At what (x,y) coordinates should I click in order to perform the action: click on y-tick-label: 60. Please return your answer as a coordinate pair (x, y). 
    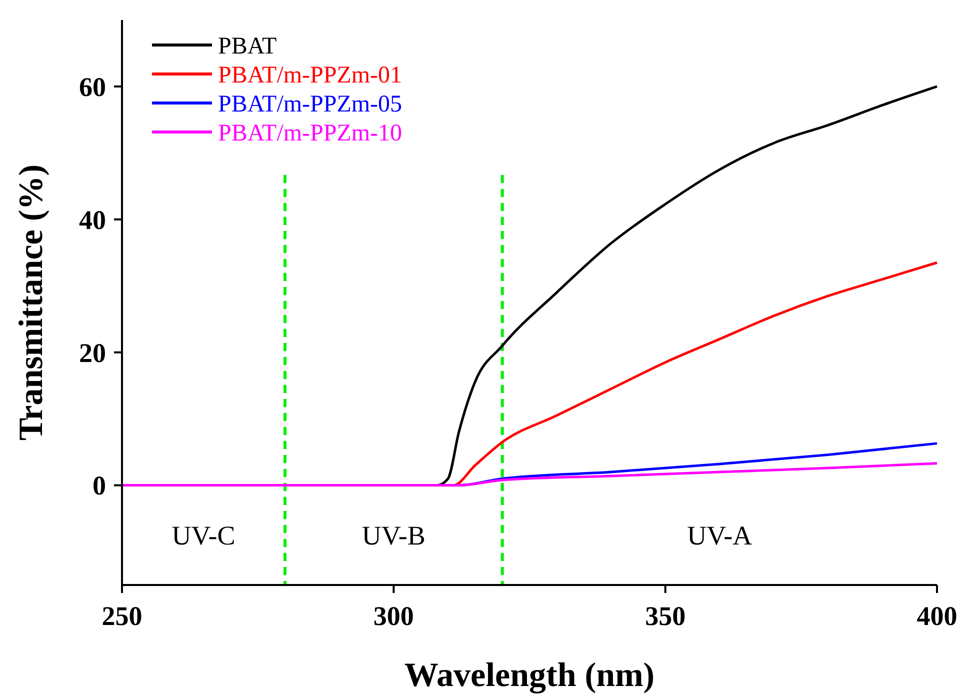
    Looking at the image, I should click on (92, 87).